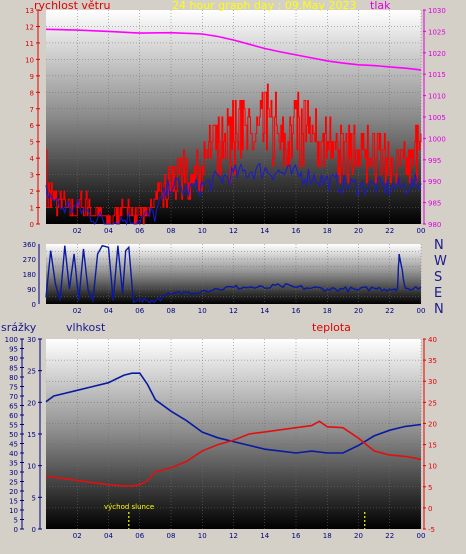  I want to click on temperature-tick-label: 10, so click(432, 467).